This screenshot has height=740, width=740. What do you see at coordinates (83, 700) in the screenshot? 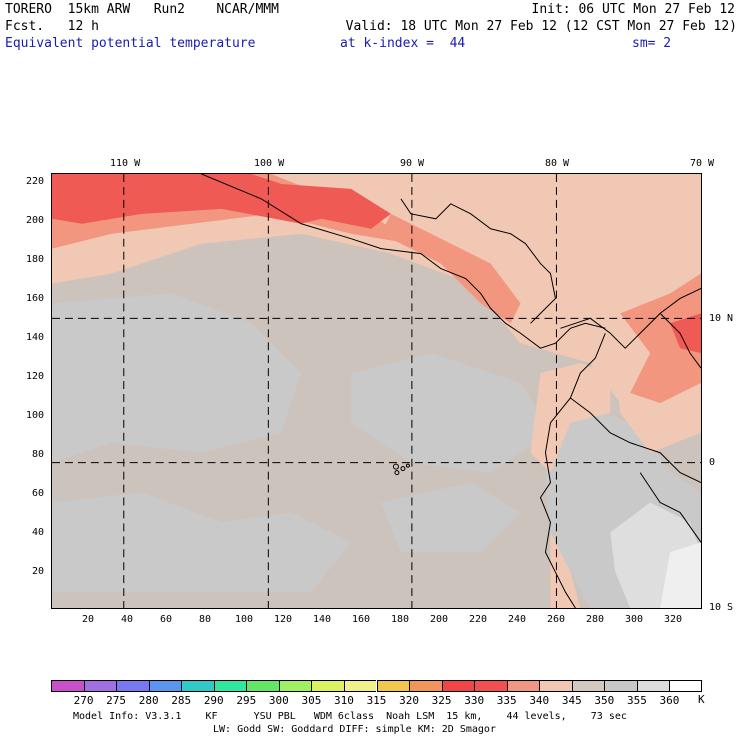
I see `colorbar-label: 270` at bounding box center [83, 700].